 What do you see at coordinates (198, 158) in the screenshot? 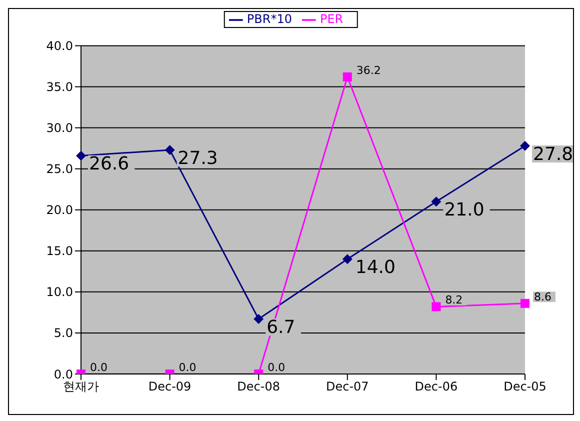
I see `data-label: 27.3` at bounding box center [198, 158].